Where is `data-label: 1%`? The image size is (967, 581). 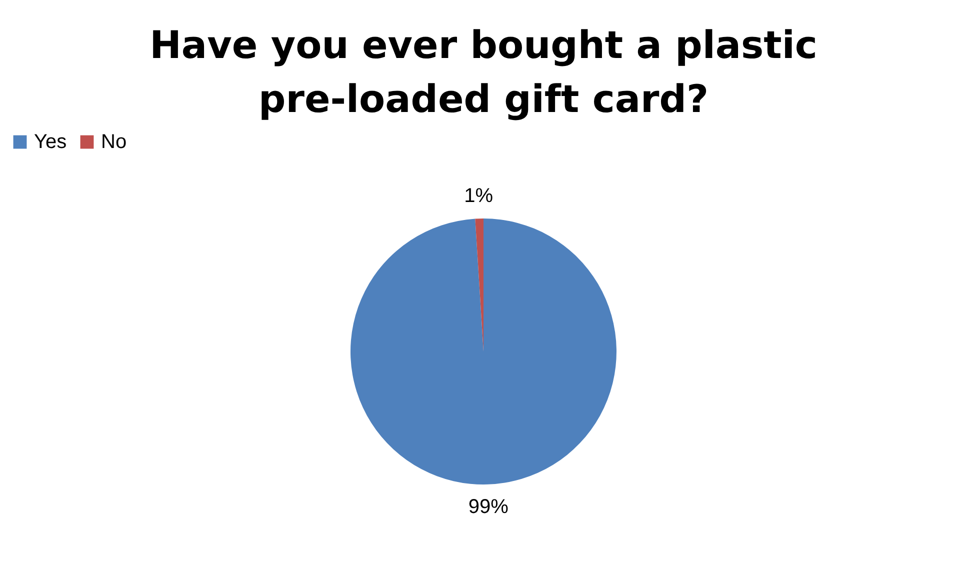
data-label: 1% is located at coordinates (479, 195).